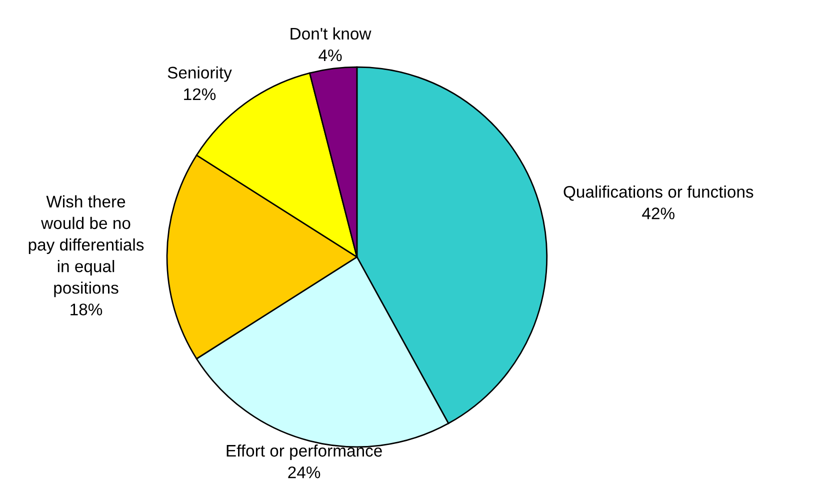  I want to click on slice-label: Wish there would be no pay differentials in equal positions, so click(86, 246).